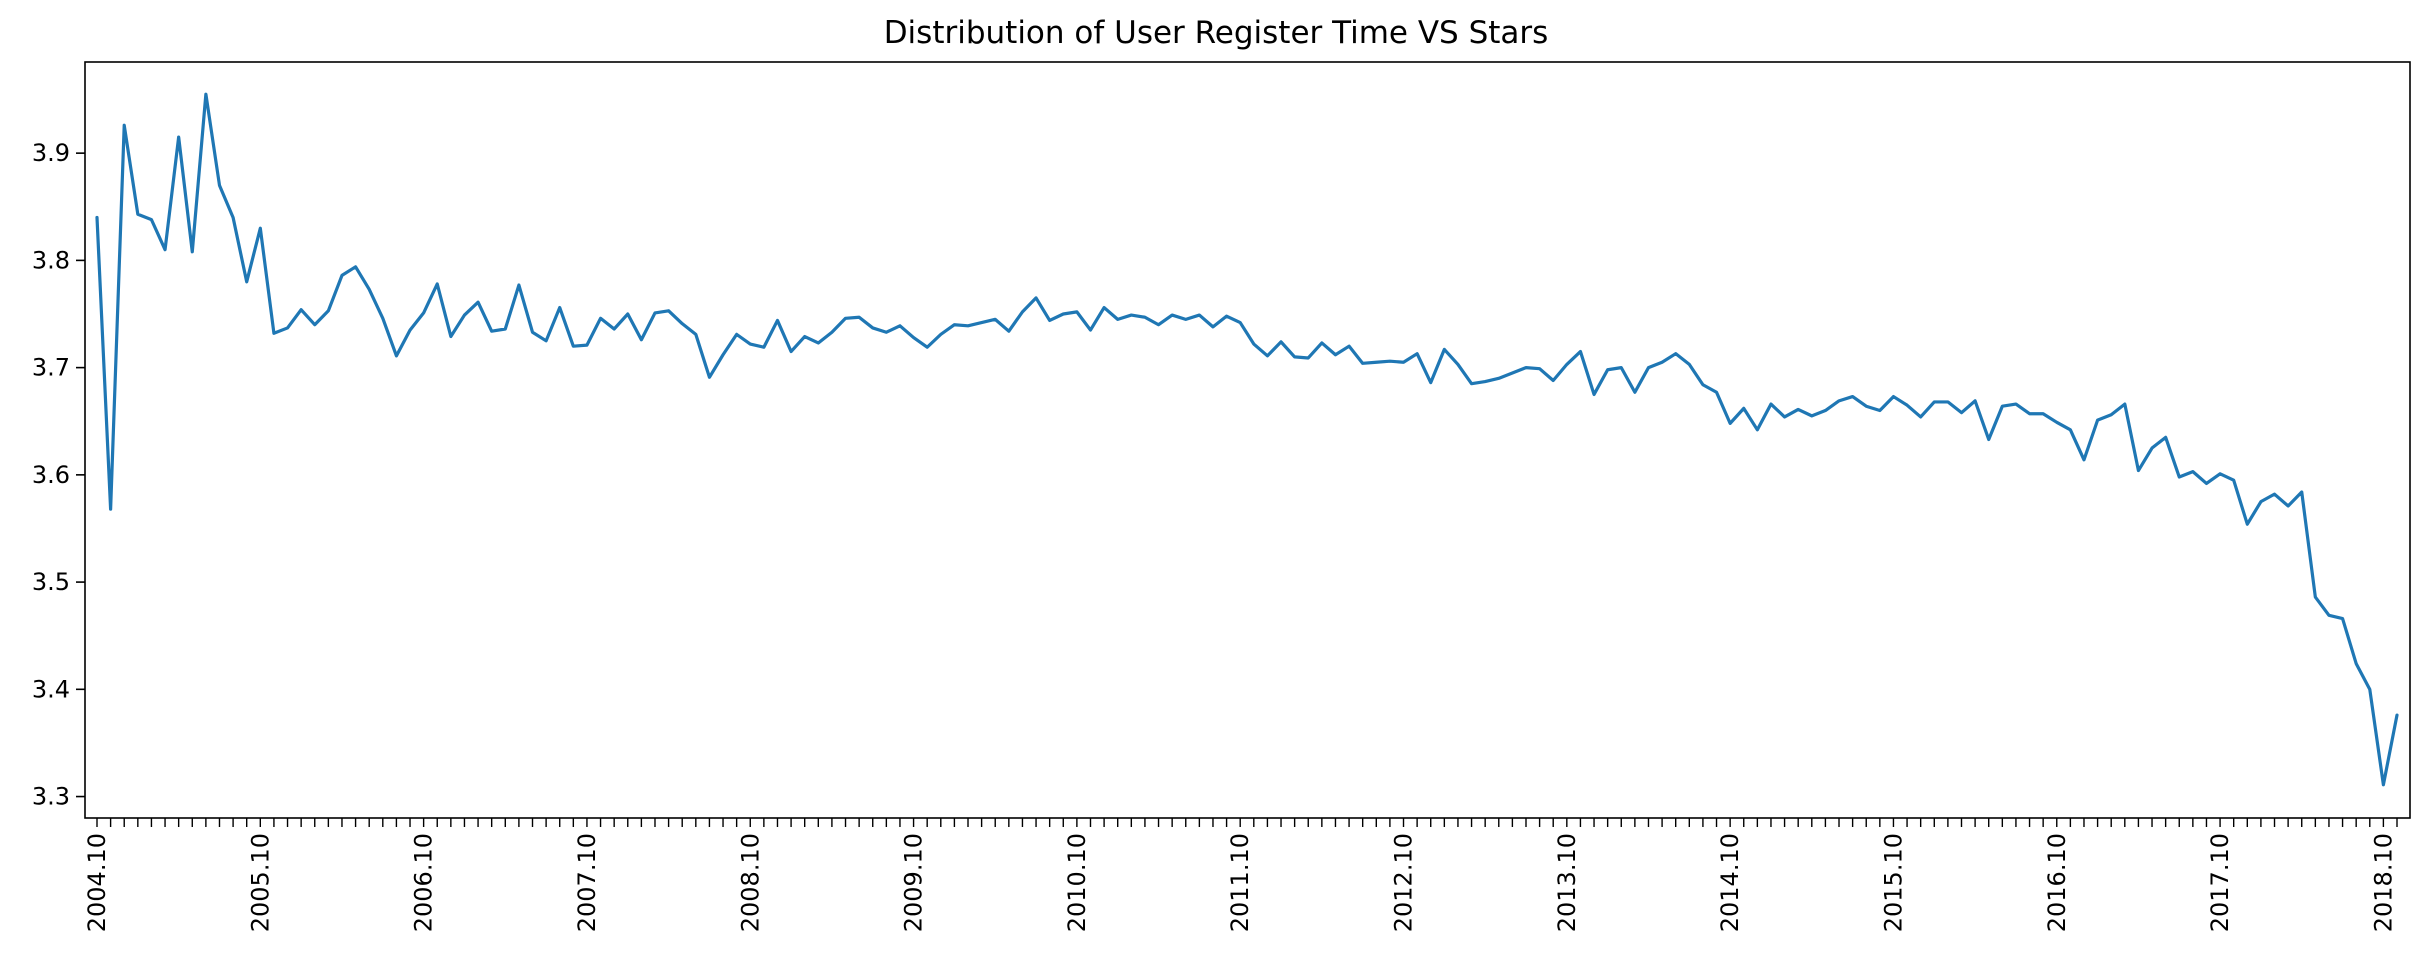  Describe the element at coordinates (51, 153) in the screenshot. I see `y-tick-label: 3.9` at that location.